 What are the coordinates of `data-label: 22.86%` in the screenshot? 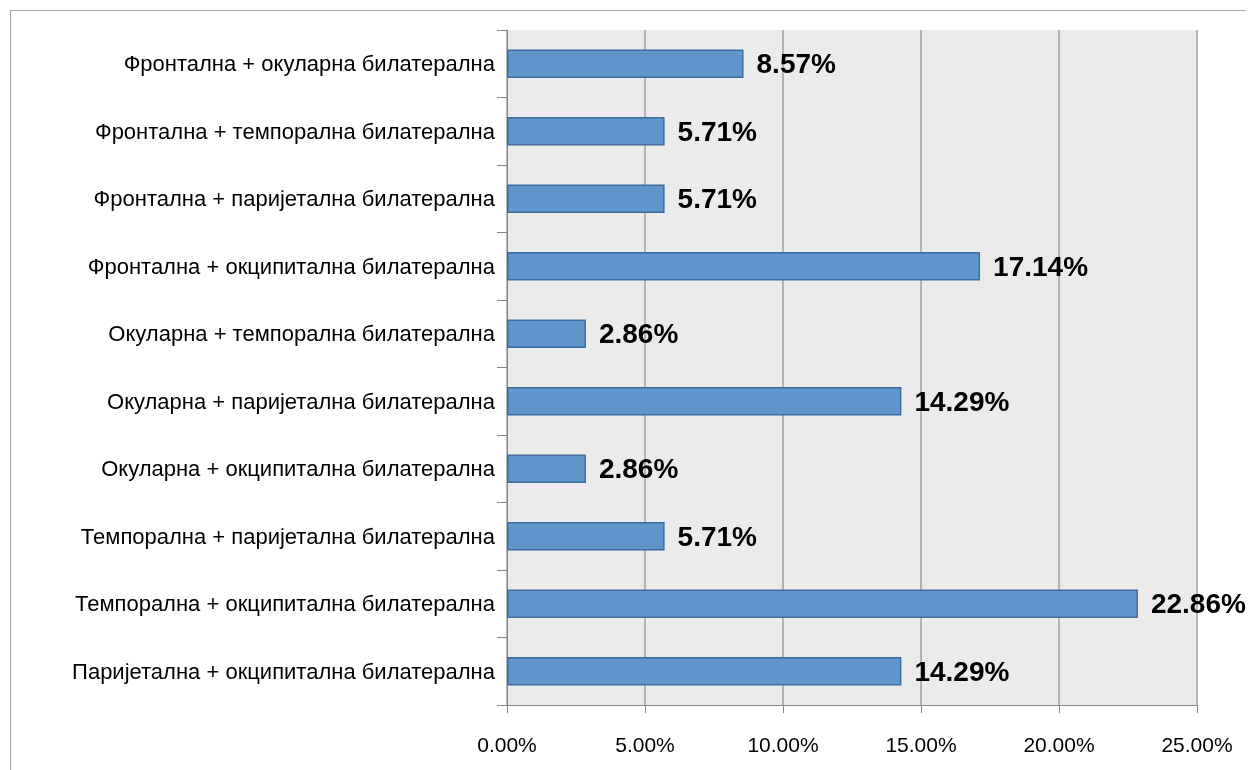 It's located at (1198, 604).